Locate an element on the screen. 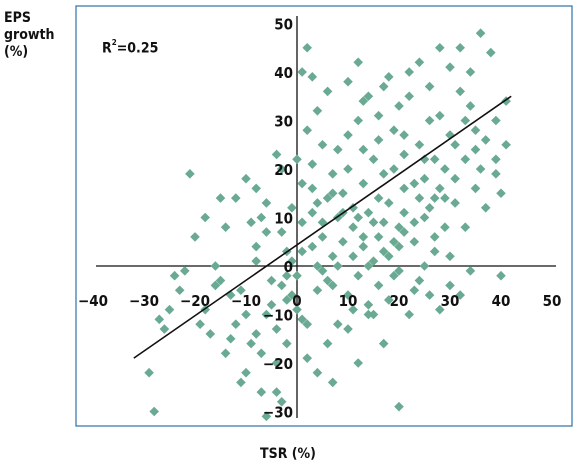  r-squared-annotation: R2=0.25 is located at coordinates (130, 47).